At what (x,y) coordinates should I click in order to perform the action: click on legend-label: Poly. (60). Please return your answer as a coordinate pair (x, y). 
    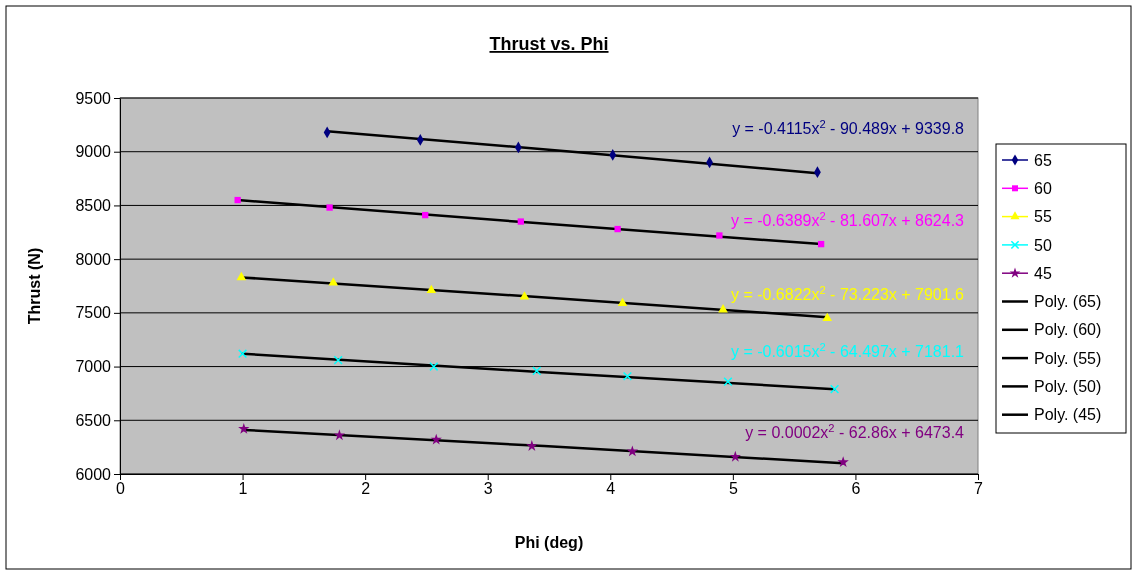
    Looking at the image, I should click on (1068, 330).